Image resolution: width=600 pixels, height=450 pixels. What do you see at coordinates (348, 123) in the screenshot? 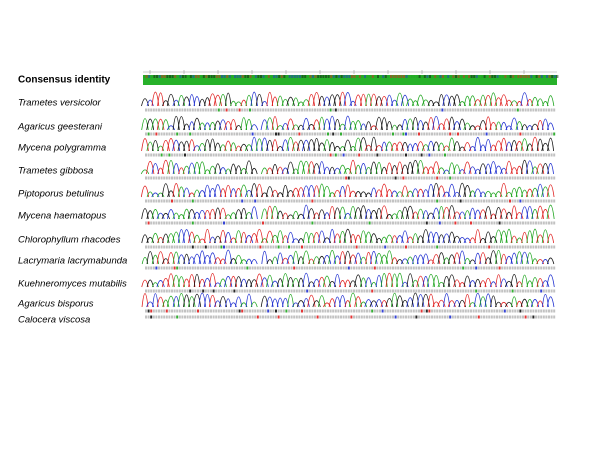
I see `chromatogram` at bounding box center [348, 123].